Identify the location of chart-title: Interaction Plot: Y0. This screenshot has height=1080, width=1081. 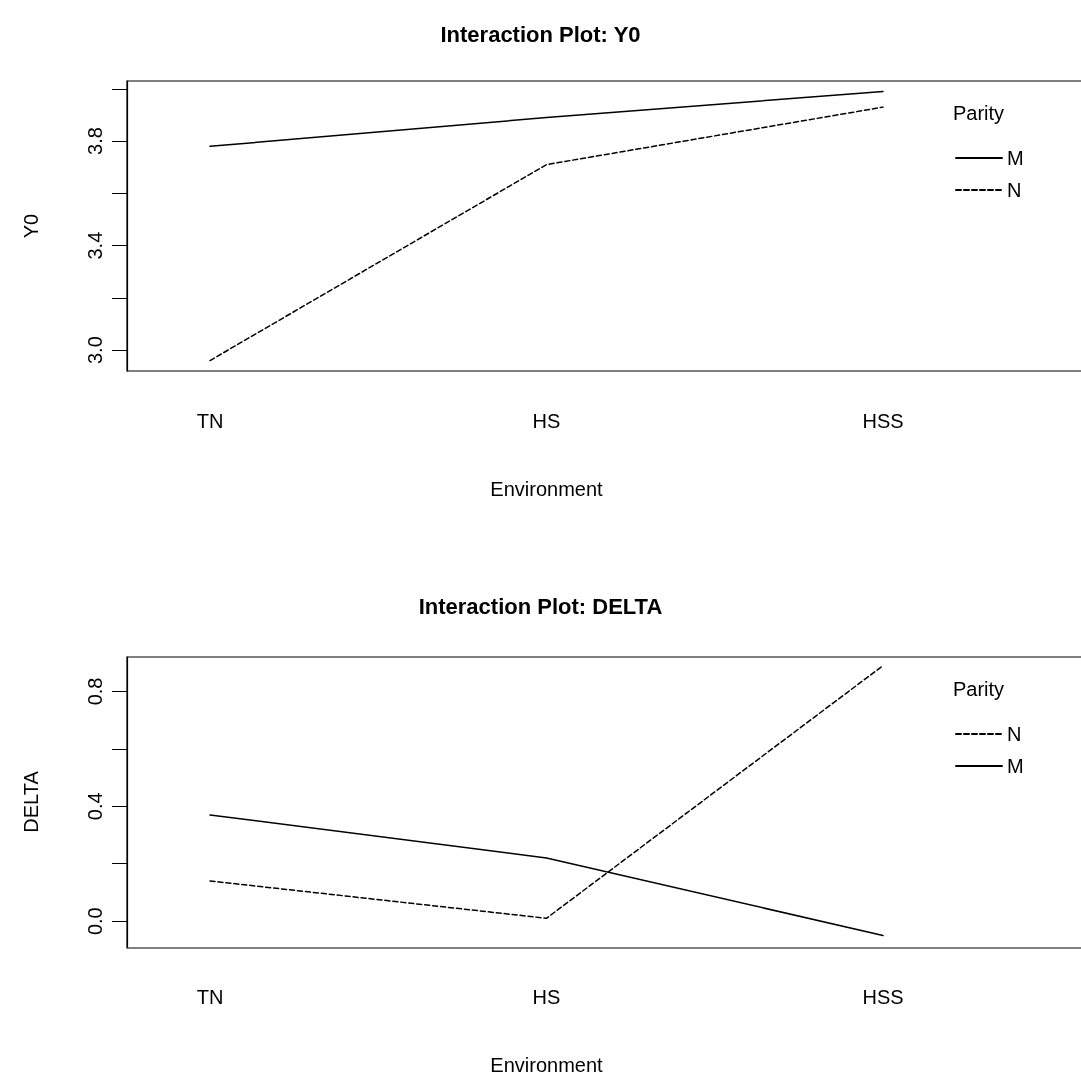
(540, 34).